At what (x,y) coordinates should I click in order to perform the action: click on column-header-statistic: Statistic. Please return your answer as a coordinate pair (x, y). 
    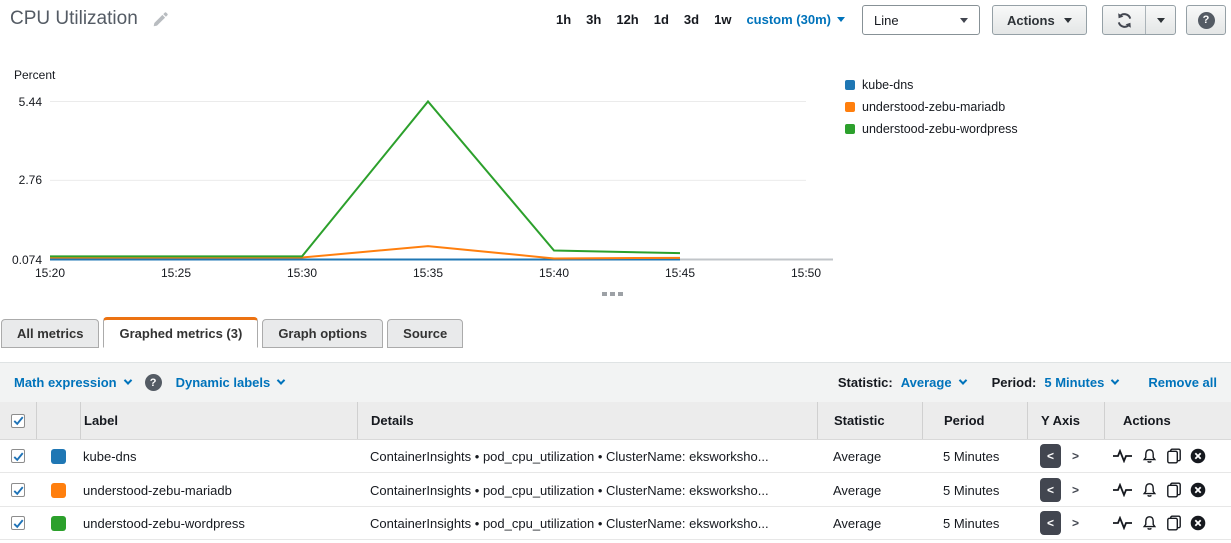
    Looking at the image, I should click on (869, 420).